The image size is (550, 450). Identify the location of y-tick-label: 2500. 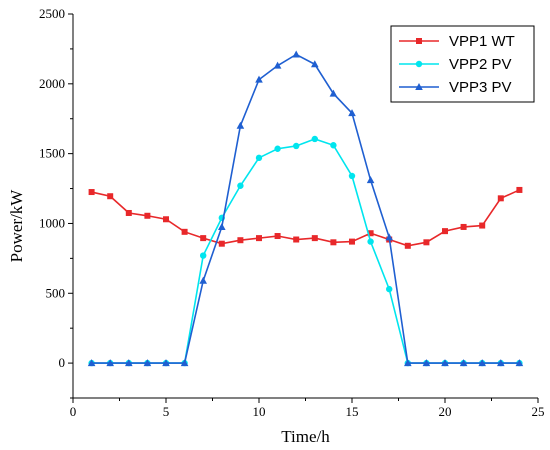
(52, 13).